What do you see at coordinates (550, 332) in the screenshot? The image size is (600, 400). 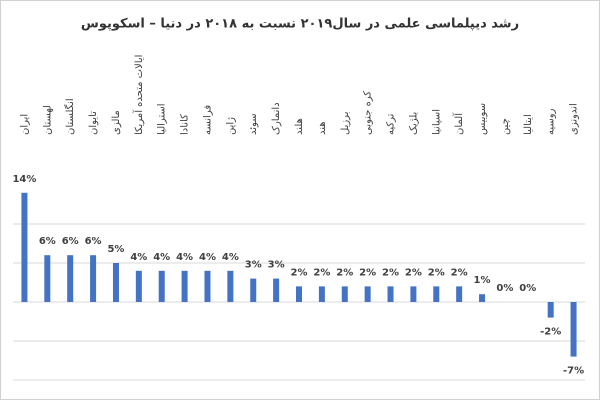 I see `value-label: -2%` at bounding box center [550, 332].